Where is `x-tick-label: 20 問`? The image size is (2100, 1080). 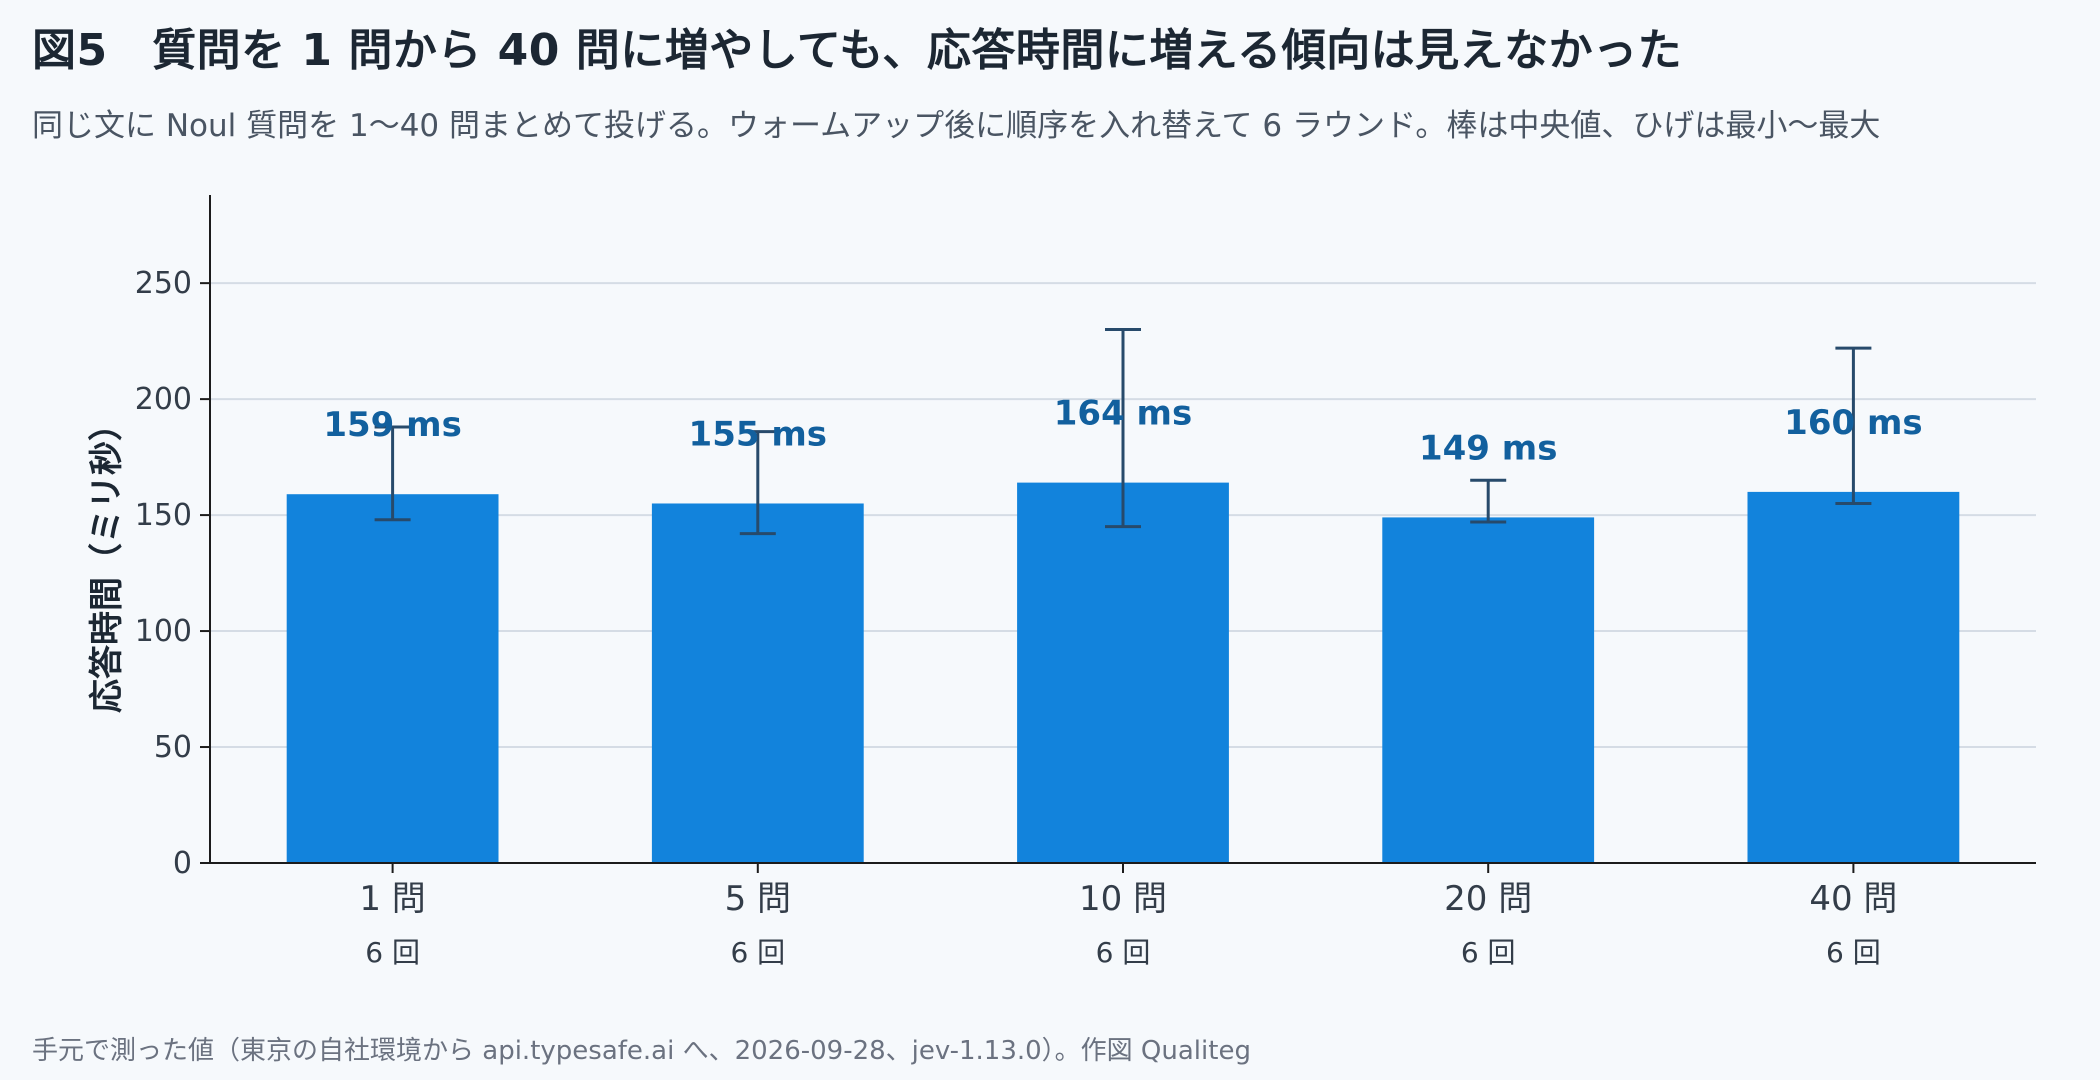
x-tick-label: 20 問 is located at coordinates (1488, 899).